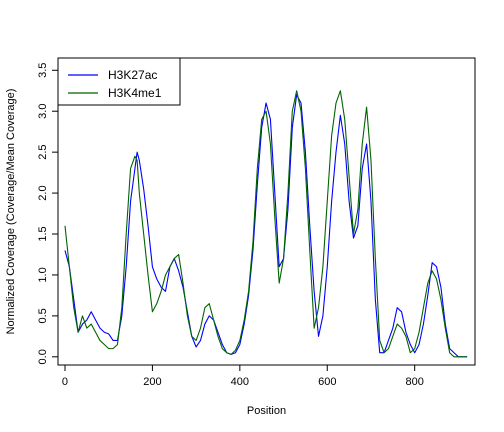 This screenshot has width=504, height=432. Describe the element at coordinates (43, 233) in the screenshot. I see `y-tick-label: 1.5` at that location.